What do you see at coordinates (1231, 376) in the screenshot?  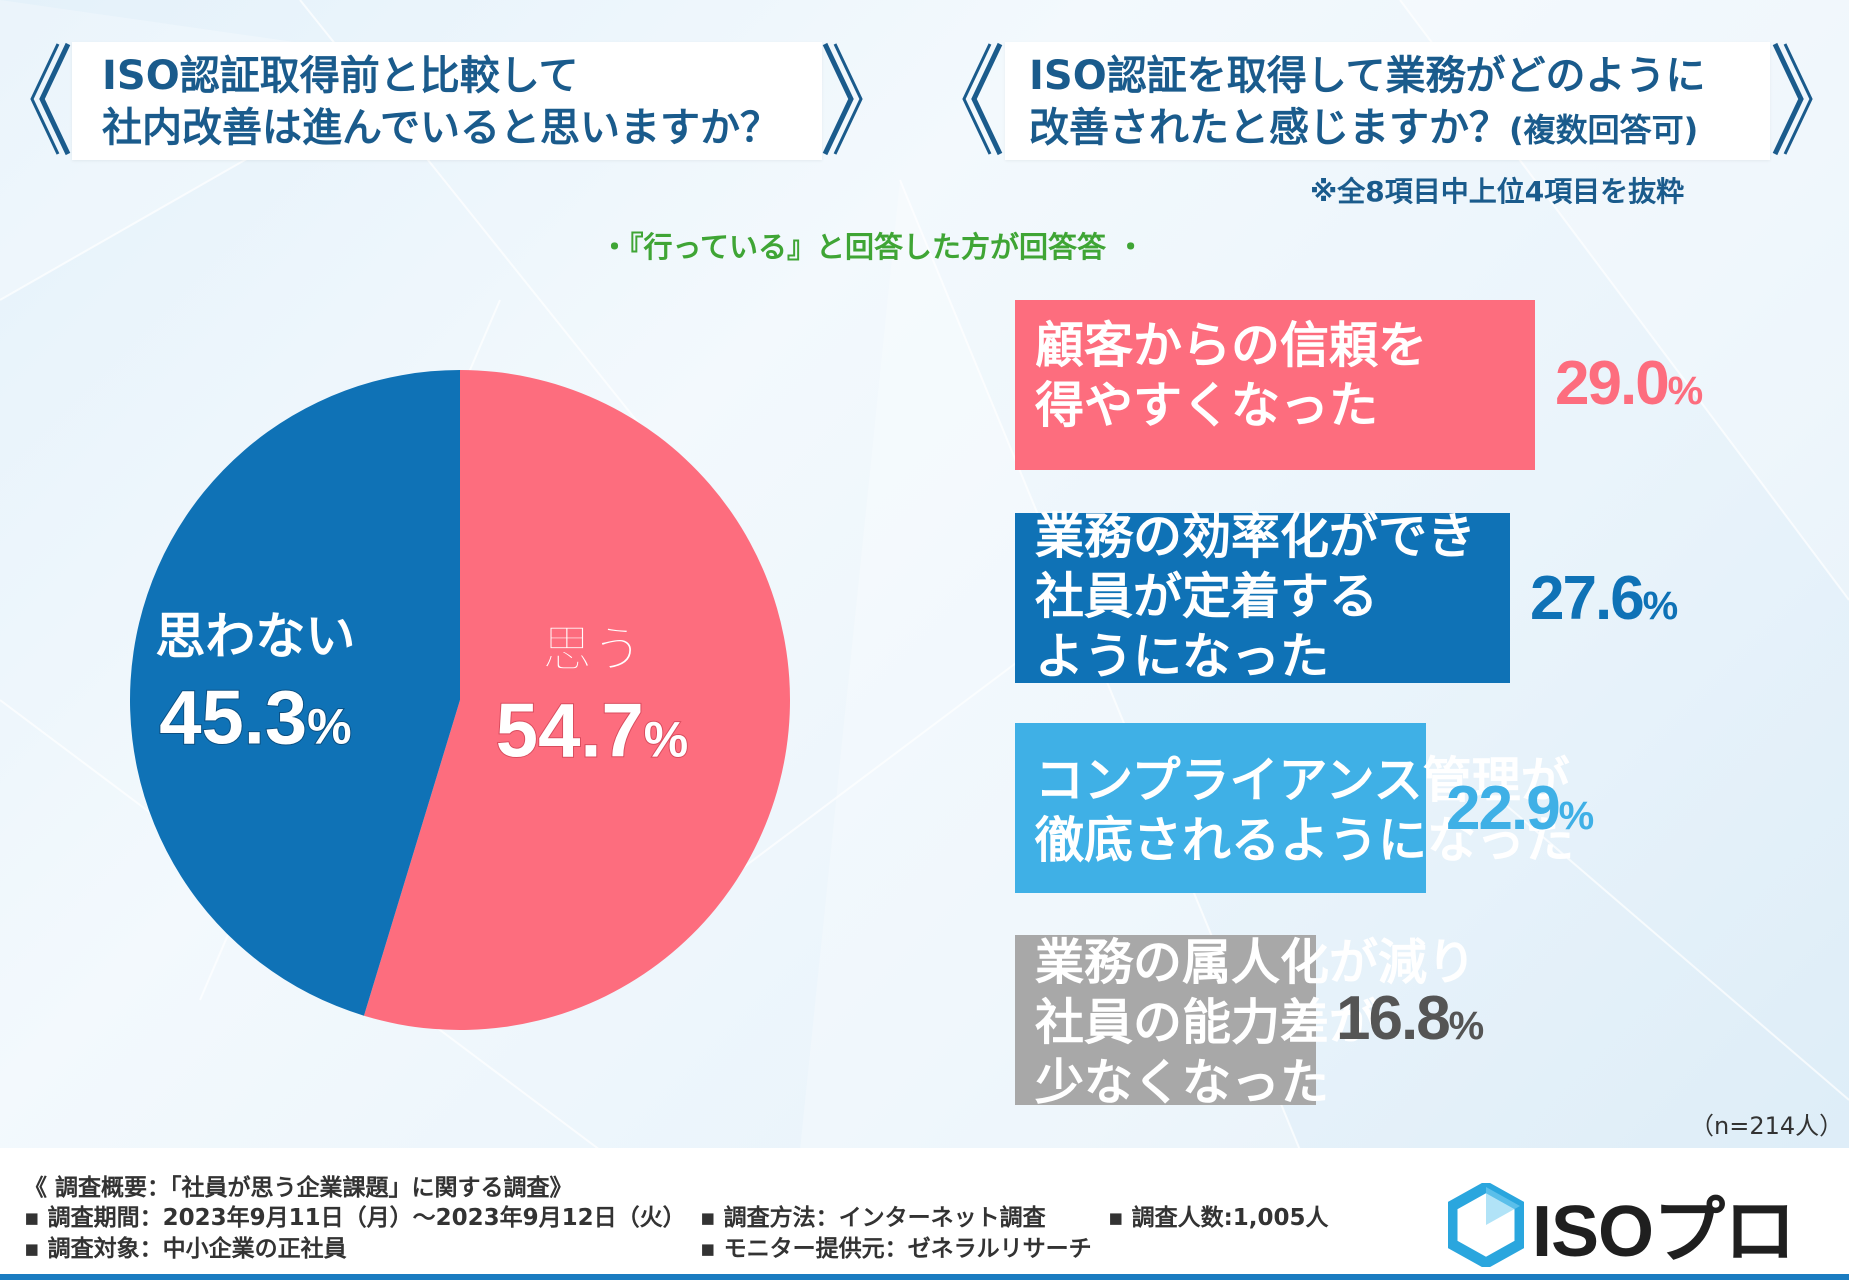 I see `bar-label: 顧客からの信頼を 得やすくなった` at bounding box center [1231, 376].